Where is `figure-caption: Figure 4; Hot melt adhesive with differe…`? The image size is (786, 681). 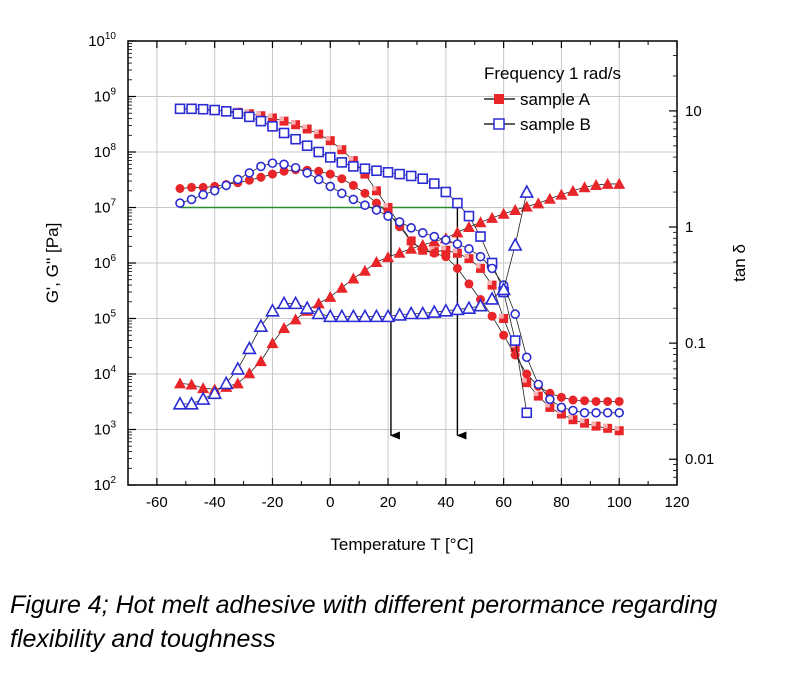
figure-caption: Figure 4; Hot melt adhesive with differe… is located at coordinates (364, 622).